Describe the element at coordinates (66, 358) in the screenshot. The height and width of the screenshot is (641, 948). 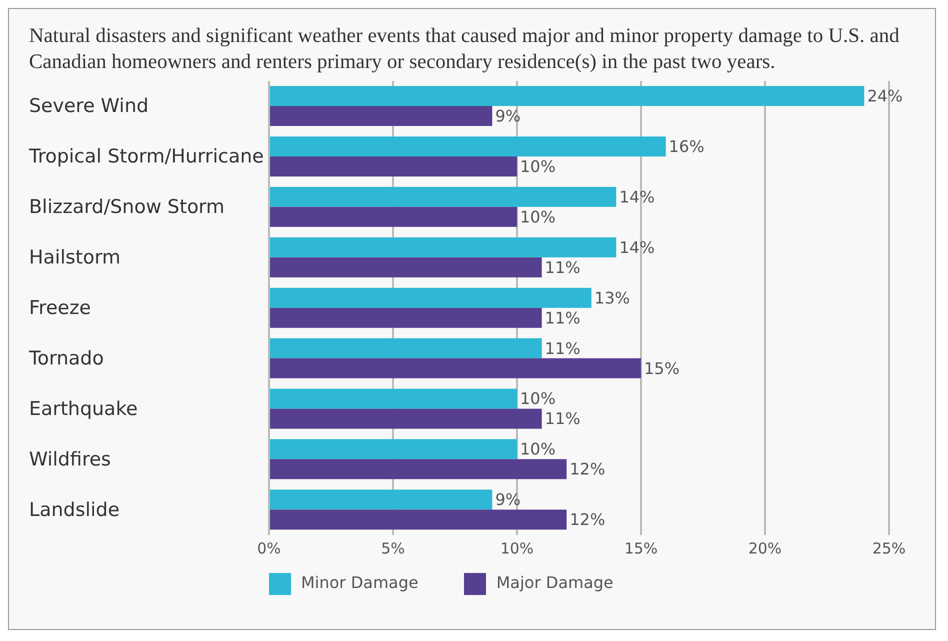
I see `y-tick-label: Tornado` at that location.